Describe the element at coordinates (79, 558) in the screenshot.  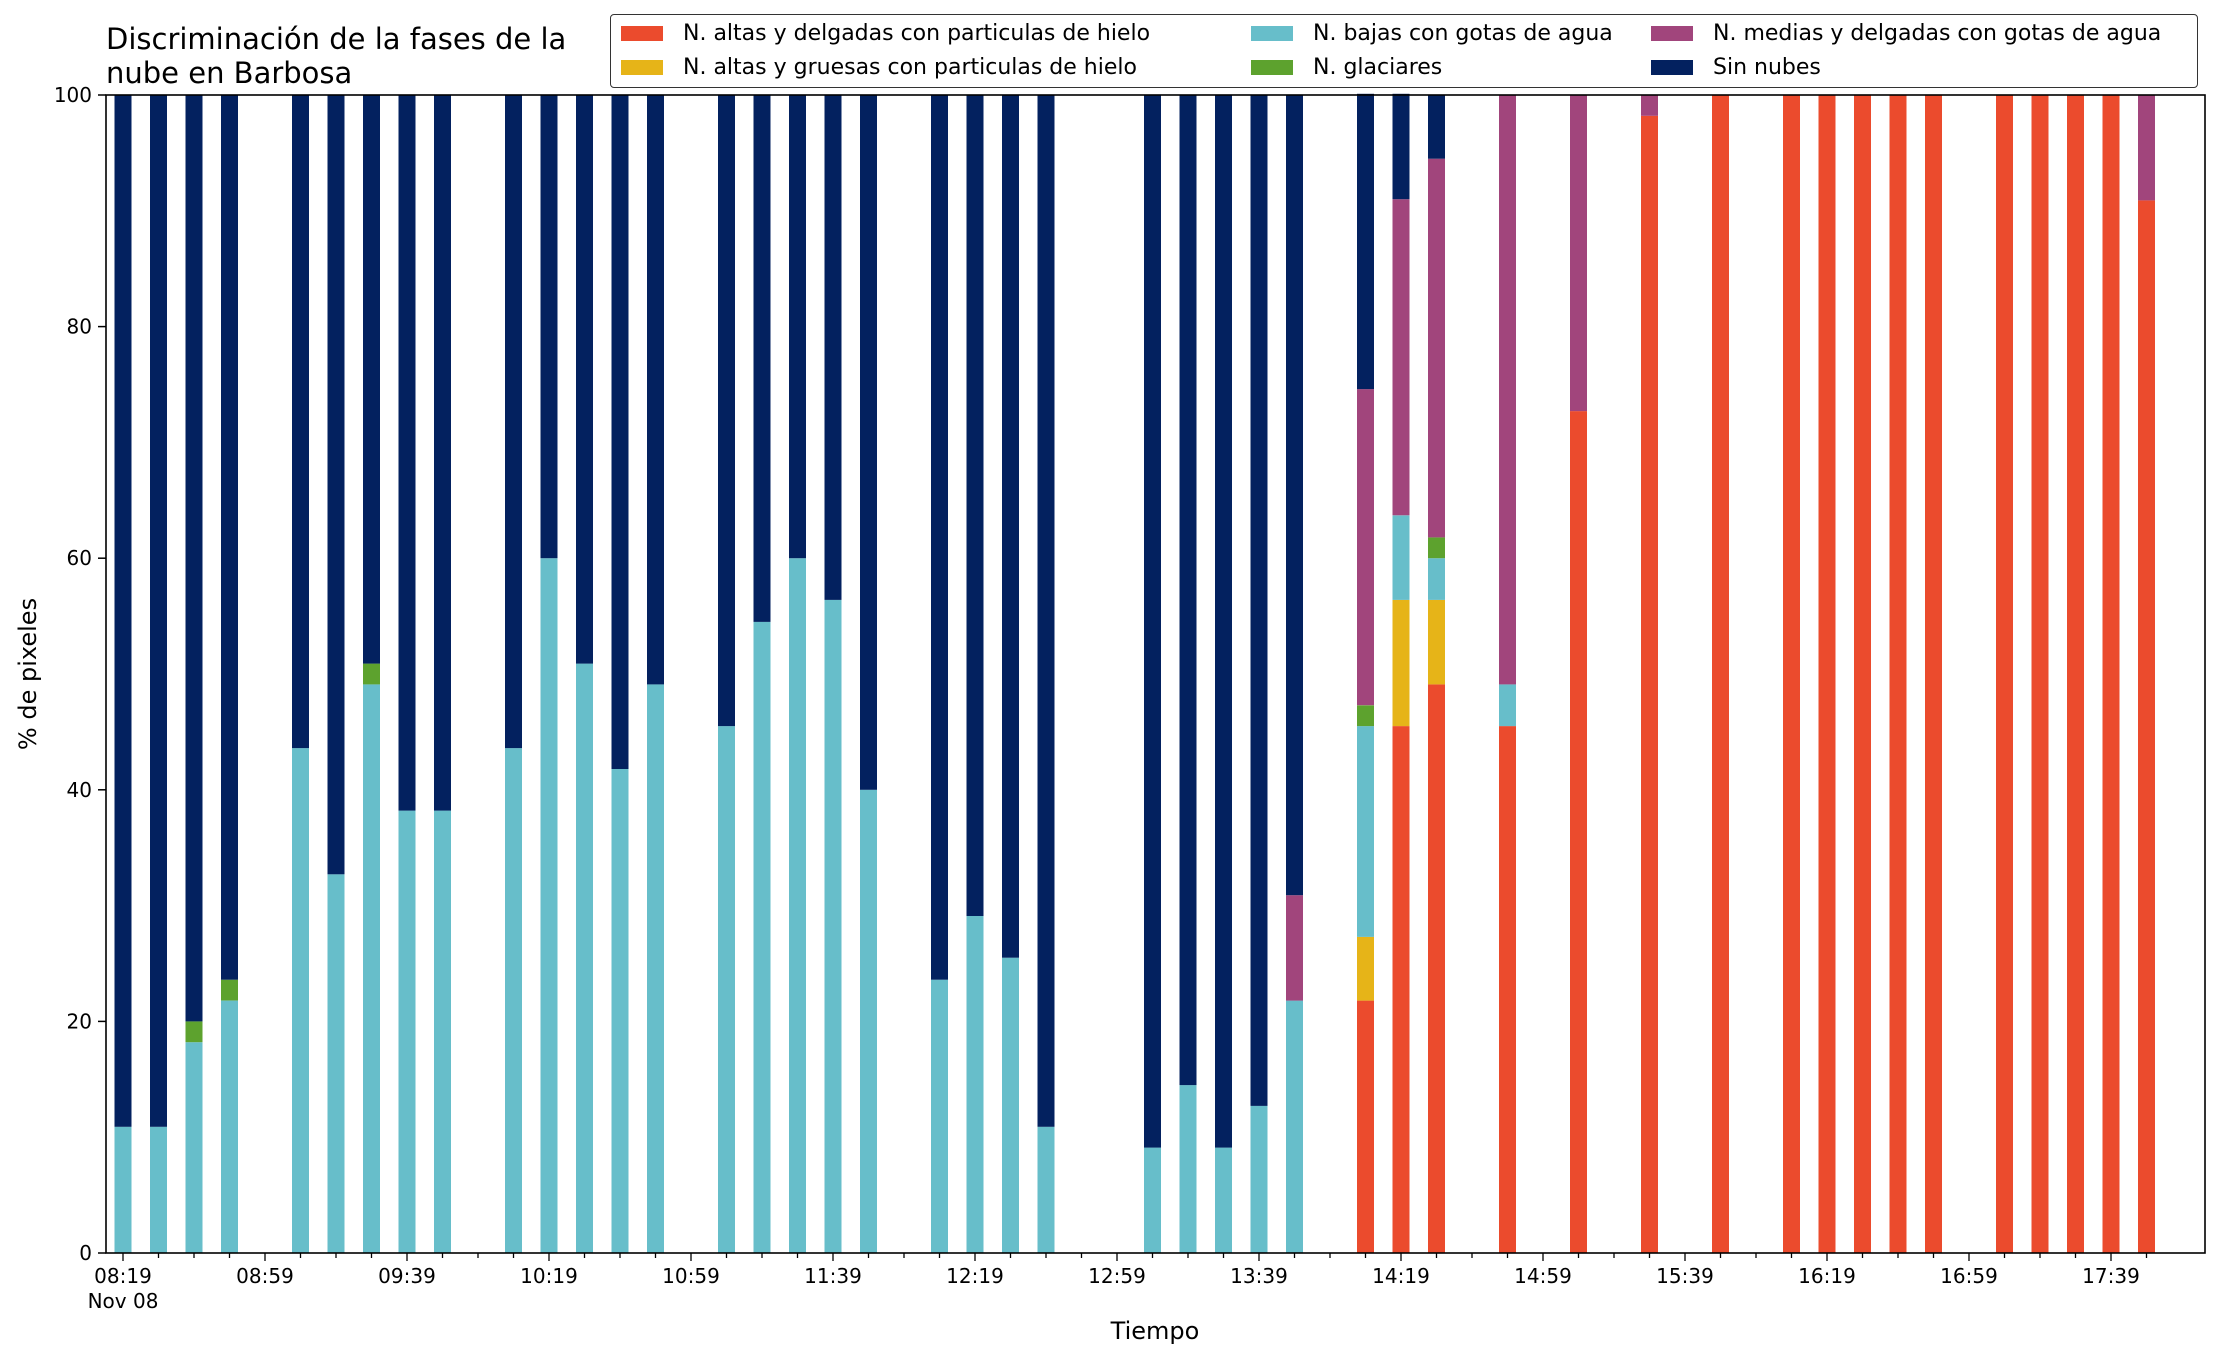
I see `y-tick-label: 60` at that location.